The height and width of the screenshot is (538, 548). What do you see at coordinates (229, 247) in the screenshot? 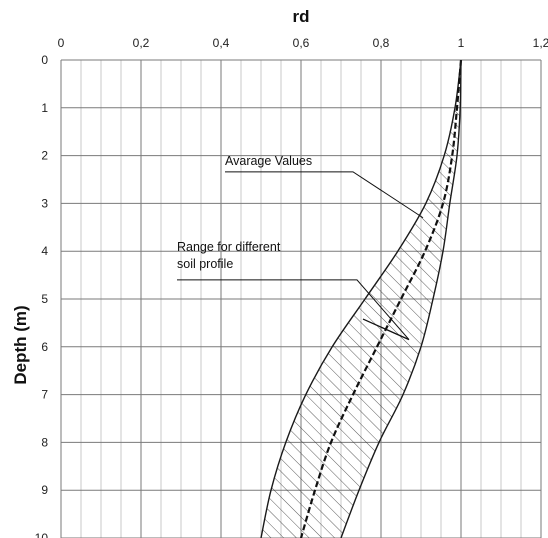
I see `annotation-label: Range for different` at bounding box center [229, 247].